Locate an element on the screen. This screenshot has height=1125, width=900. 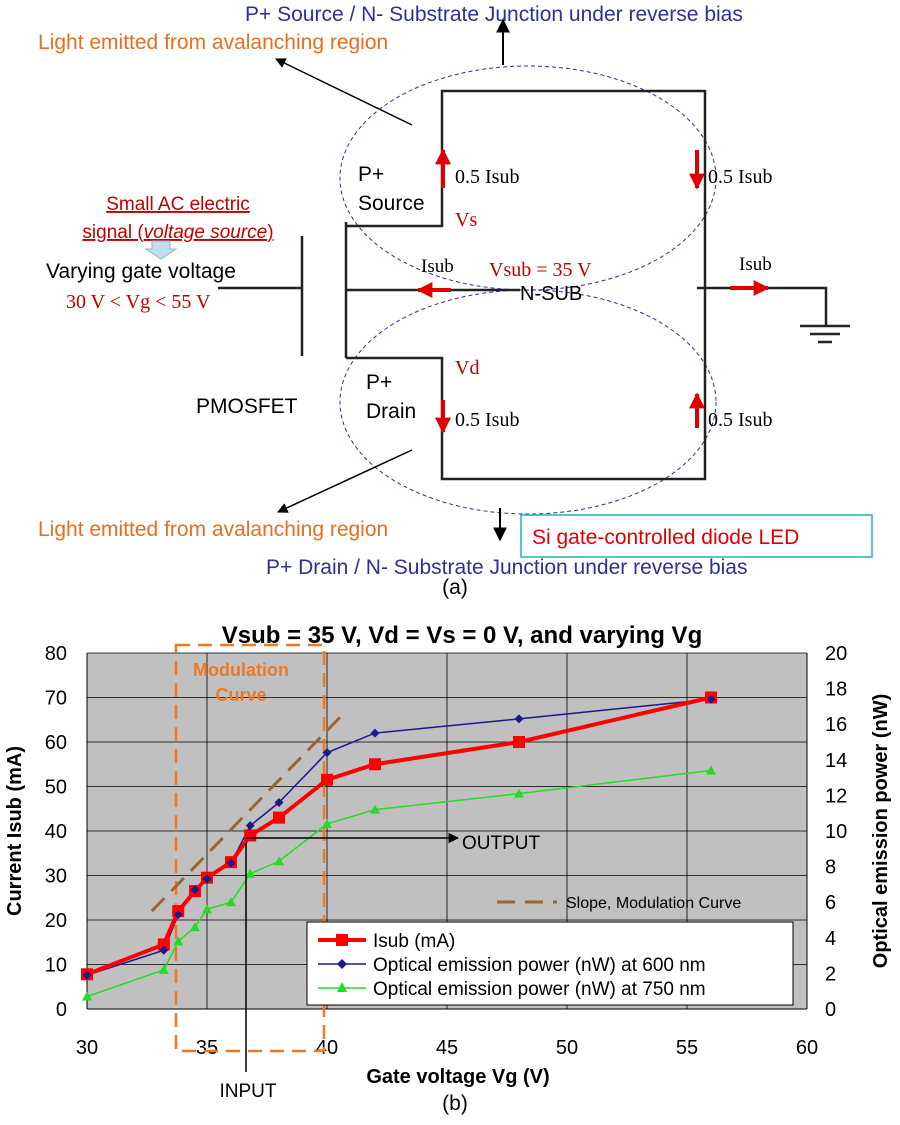
y-tick-label: 50 is located at coordinates (56, 788).